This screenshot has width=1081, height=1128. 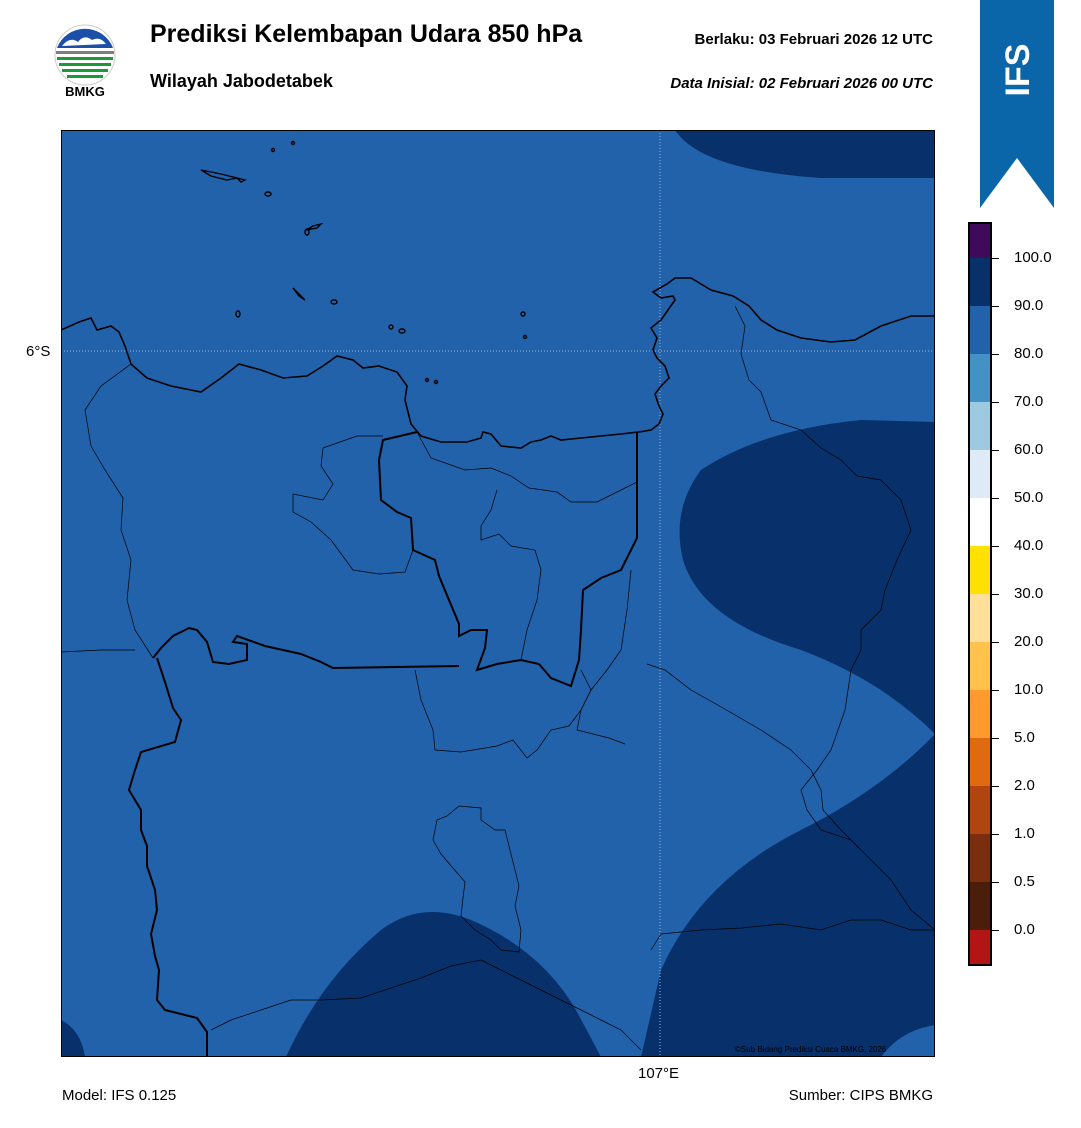 I want to click on model-label: Model: IFS 0.125, so click(x=119, y=1095).